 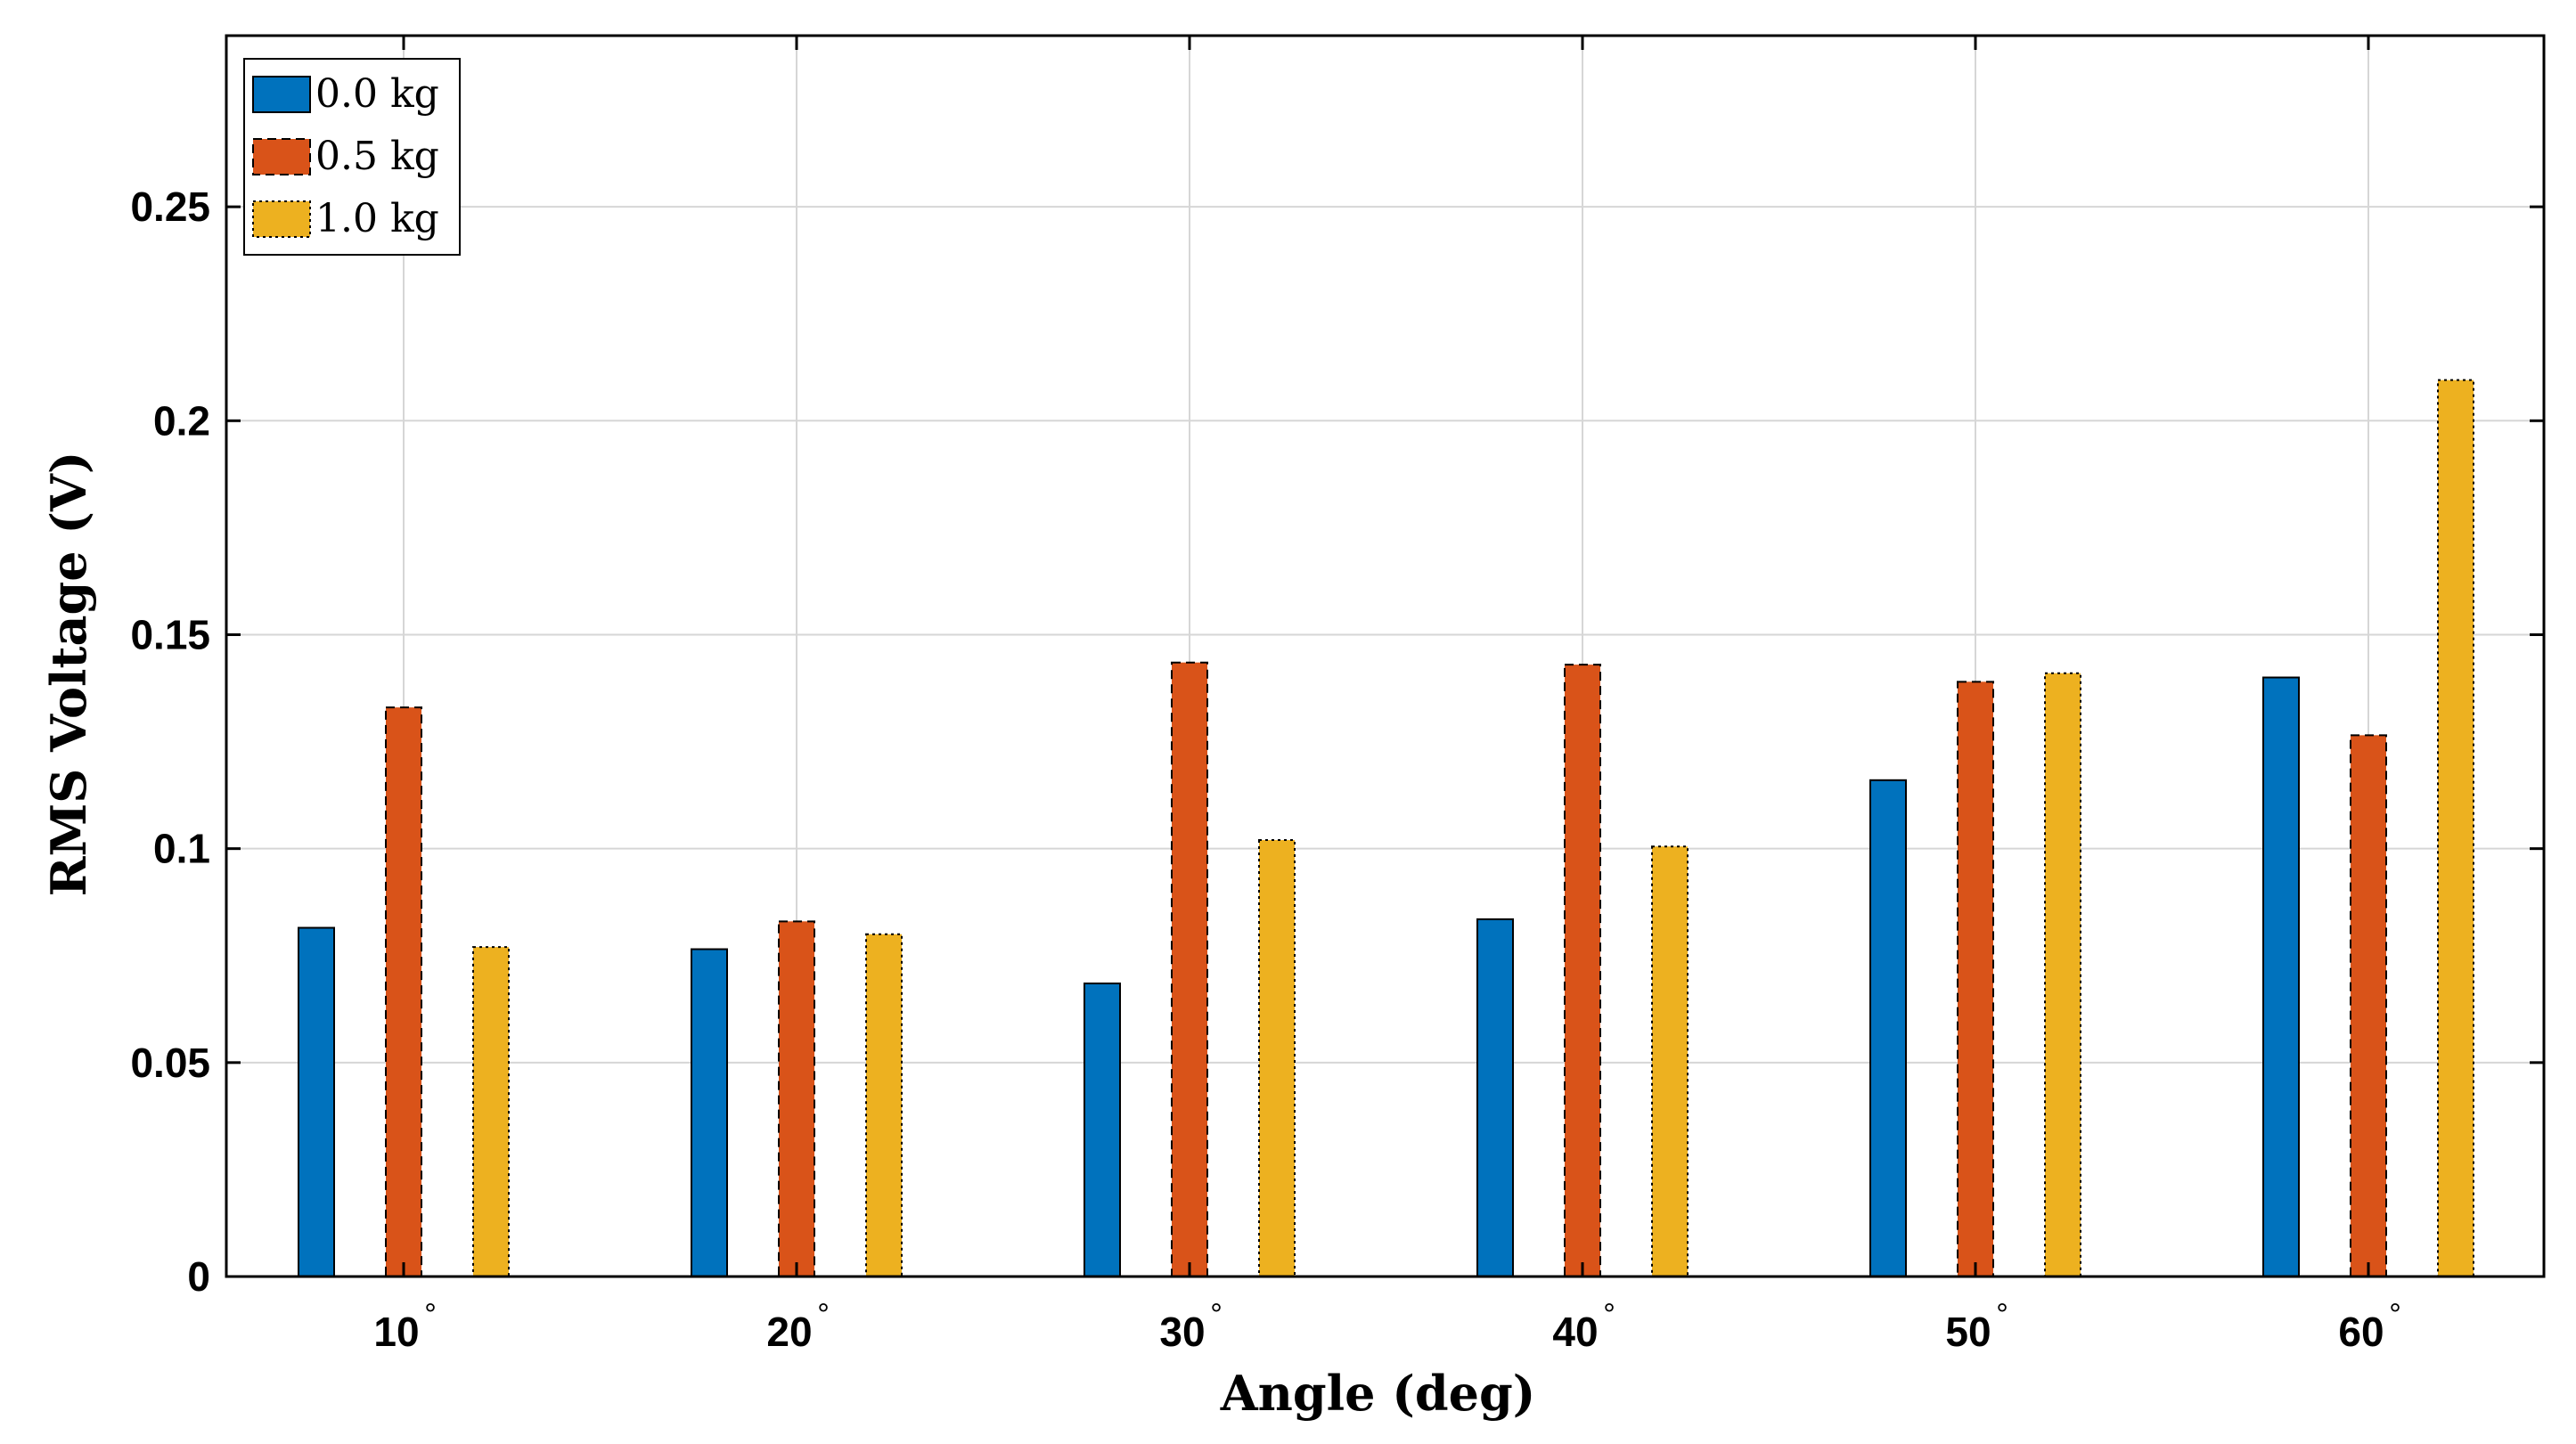 I want to click on x-tick-label: 50, so click(x=1968, y=1332).